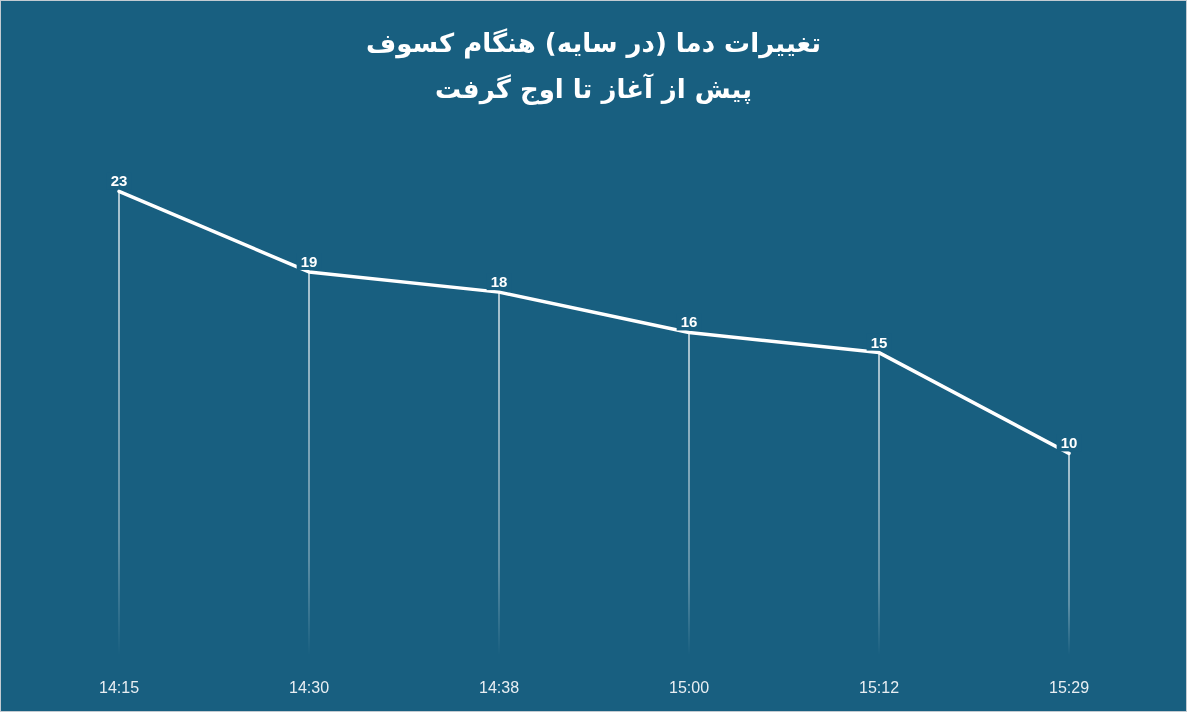  Describe the element at coordinates (689, 322) in the screenshot. I see `data-label: 16` at that location.